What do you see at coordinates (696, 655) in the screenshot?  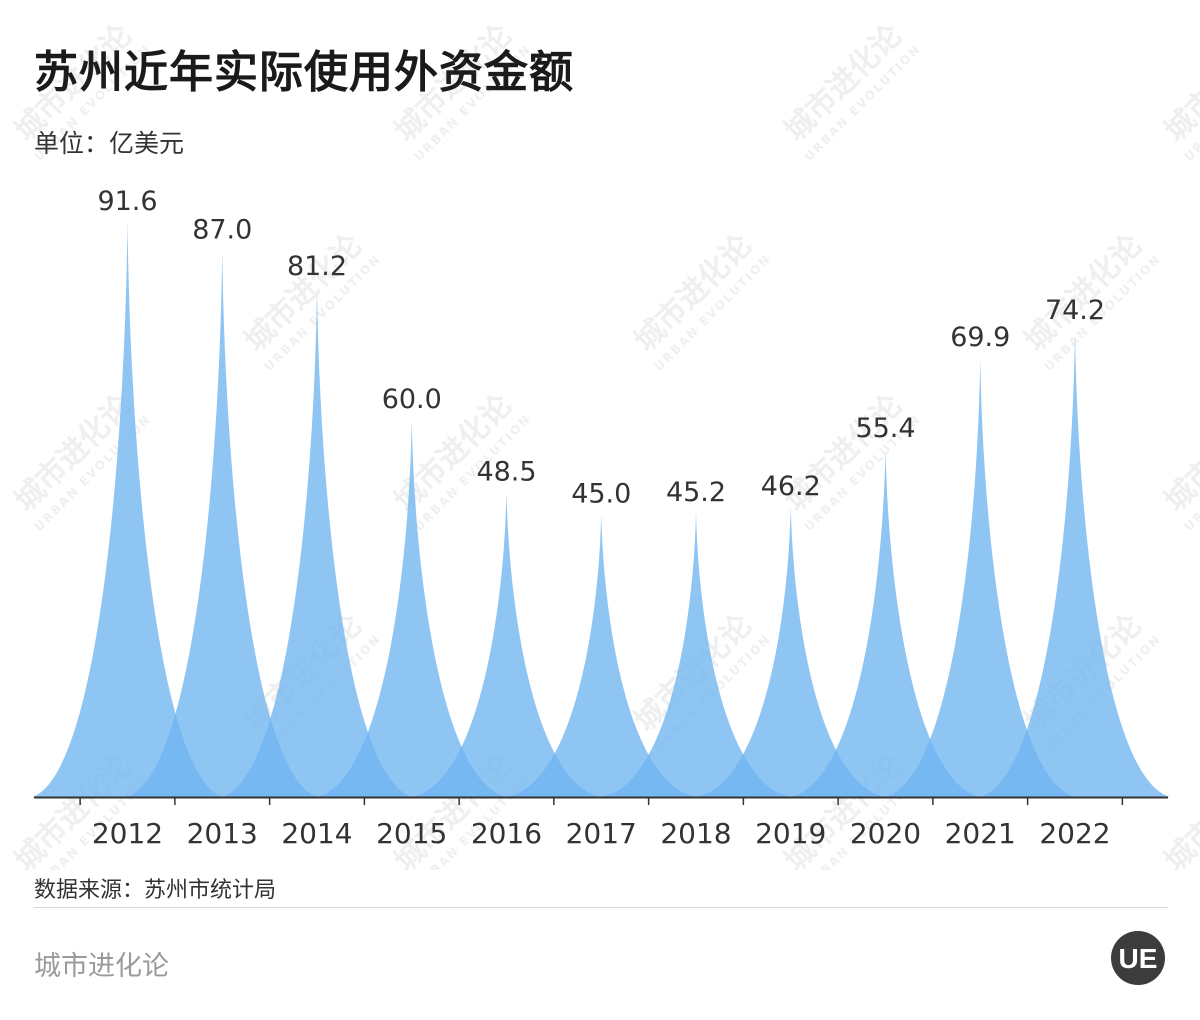 I see `peak-2018` at bounding box center [696, 655].